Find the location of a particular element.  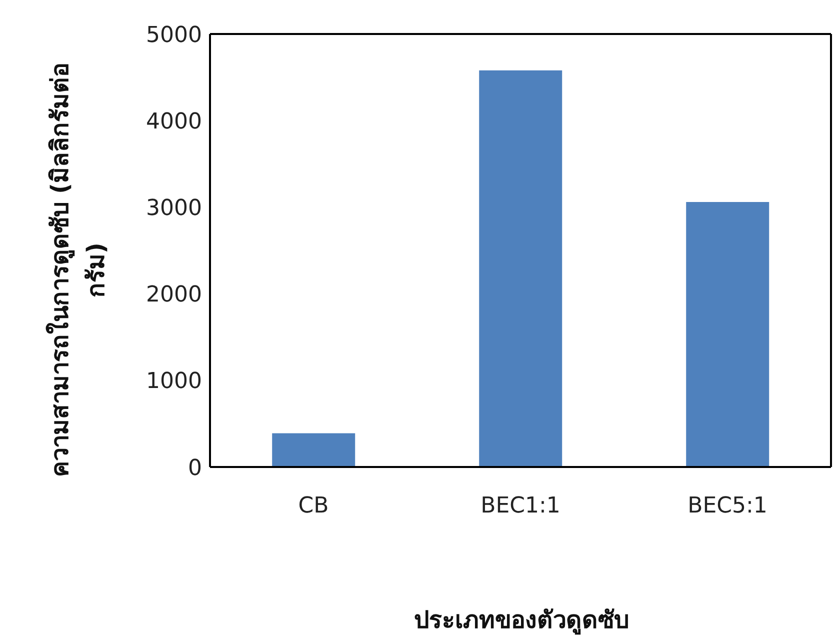

y-tick-label: 5000 is located at coordinates (174, 35).